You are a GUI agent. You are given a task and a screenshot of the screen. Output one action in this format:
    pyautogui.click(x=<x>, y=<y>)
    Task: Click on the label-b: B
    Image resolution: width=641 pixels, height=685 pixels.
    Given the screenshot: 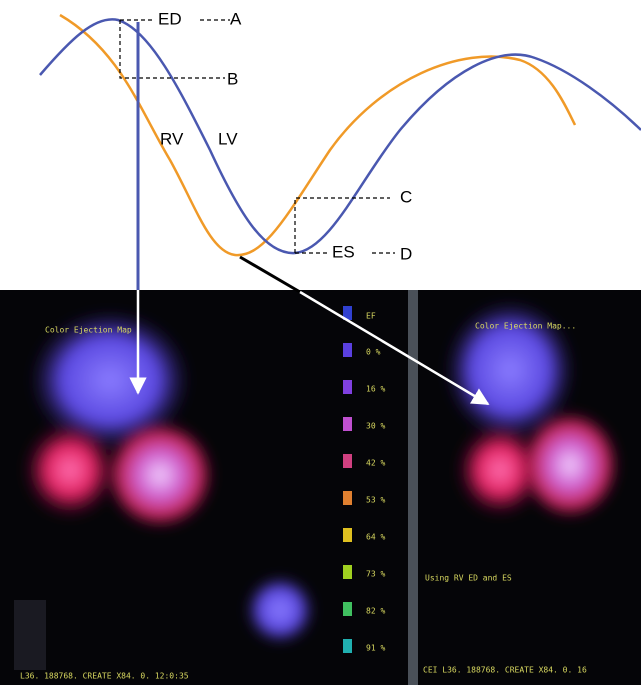 What is the action you would take?
    pyautogui.click(x=232, y=78)
    